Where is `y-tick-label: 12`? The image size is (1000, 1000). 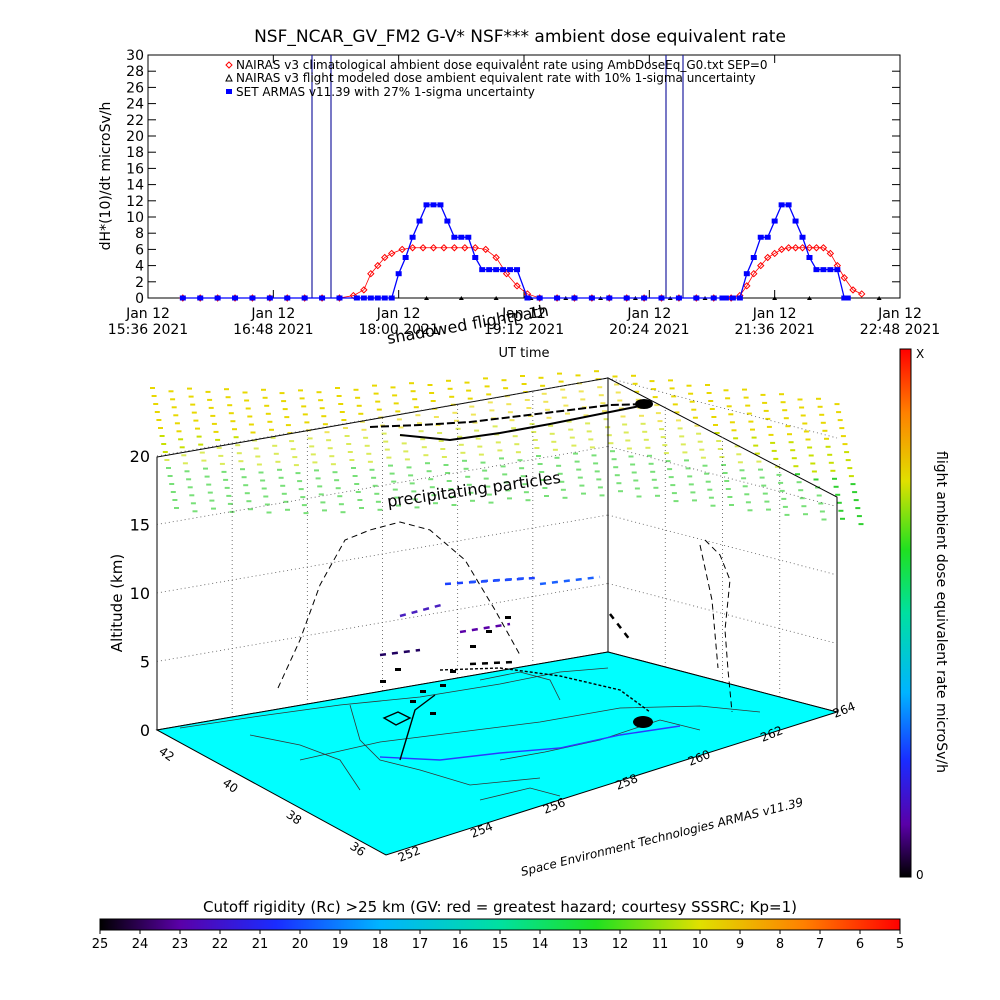
y-tick-label: 12 is located at coordinates (135, 202).